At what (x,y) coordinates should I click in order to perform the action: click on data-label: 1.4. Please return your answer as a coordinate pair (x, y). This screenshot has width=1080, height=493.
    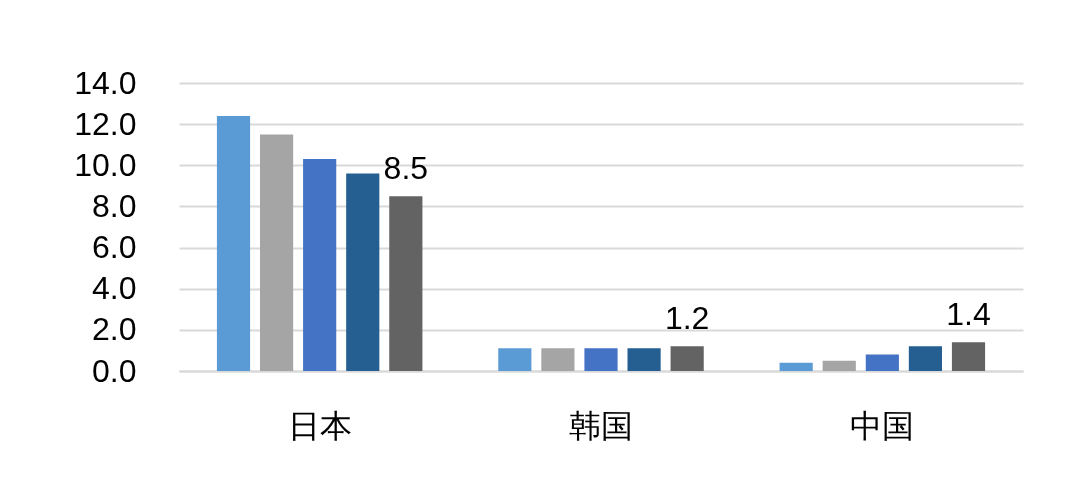
    Looking at the image, I should click on (968, 314).